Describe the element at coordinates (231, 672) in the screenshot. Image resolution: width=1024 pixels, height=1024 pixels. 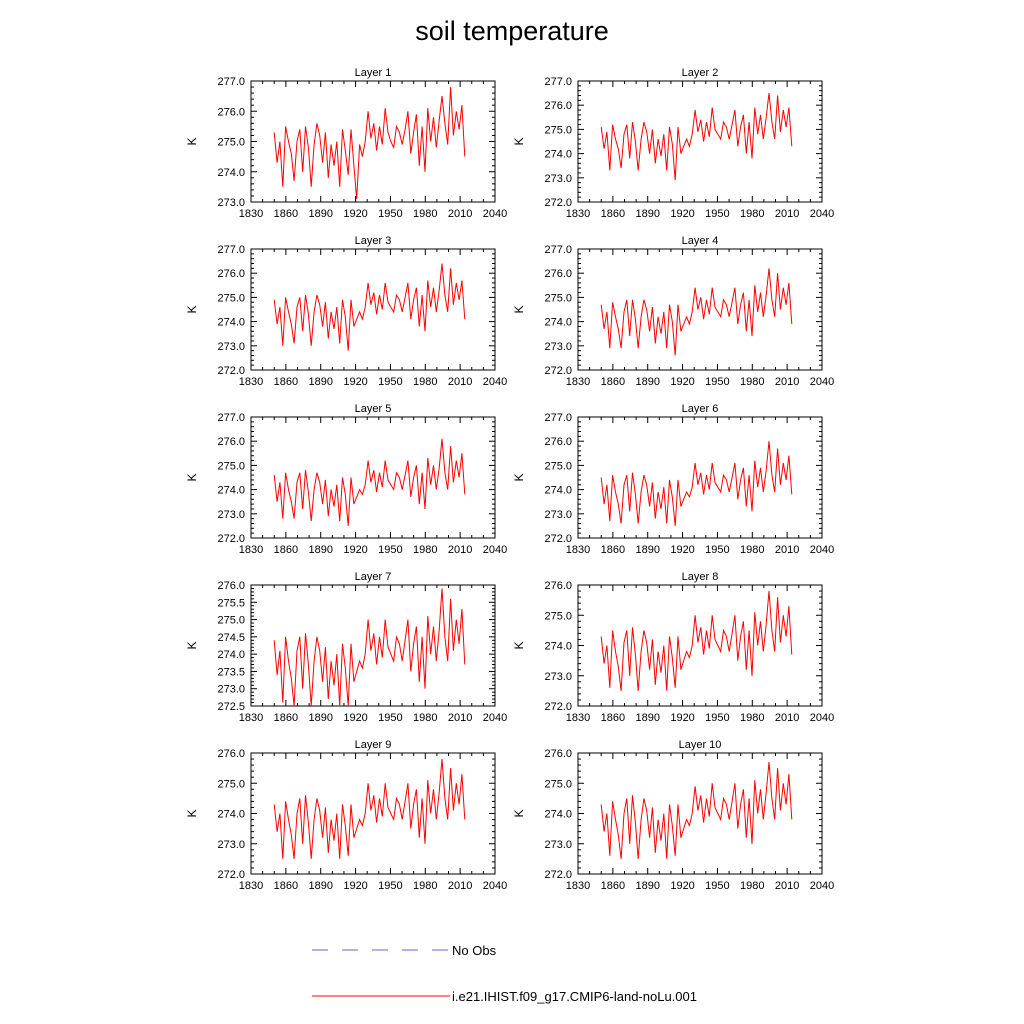
I see `y-tick-label: 273.5` at that location.